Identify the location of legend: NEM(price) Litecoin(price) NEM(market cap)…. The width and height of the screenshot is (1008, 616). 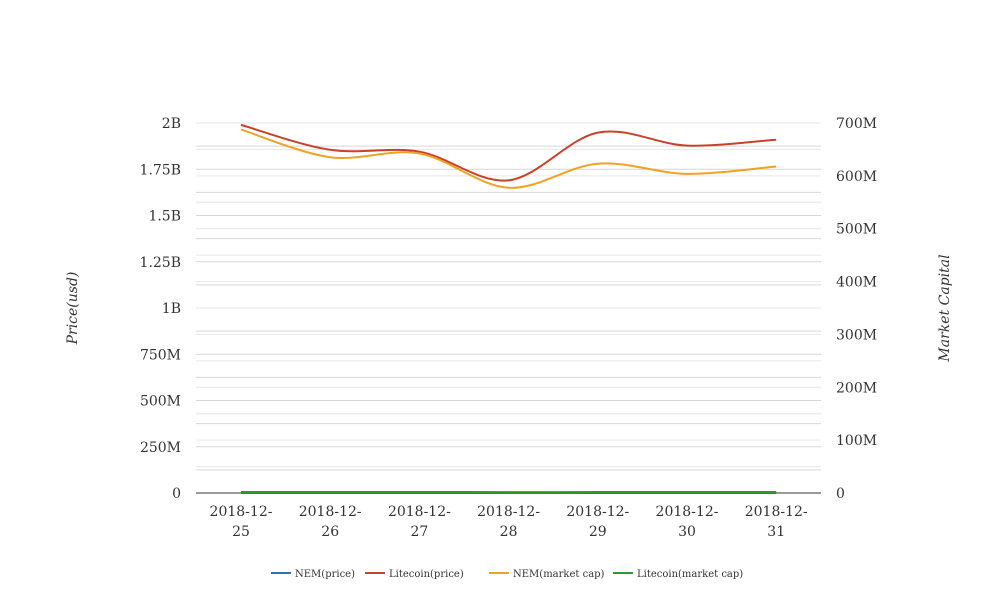
(507, 574).